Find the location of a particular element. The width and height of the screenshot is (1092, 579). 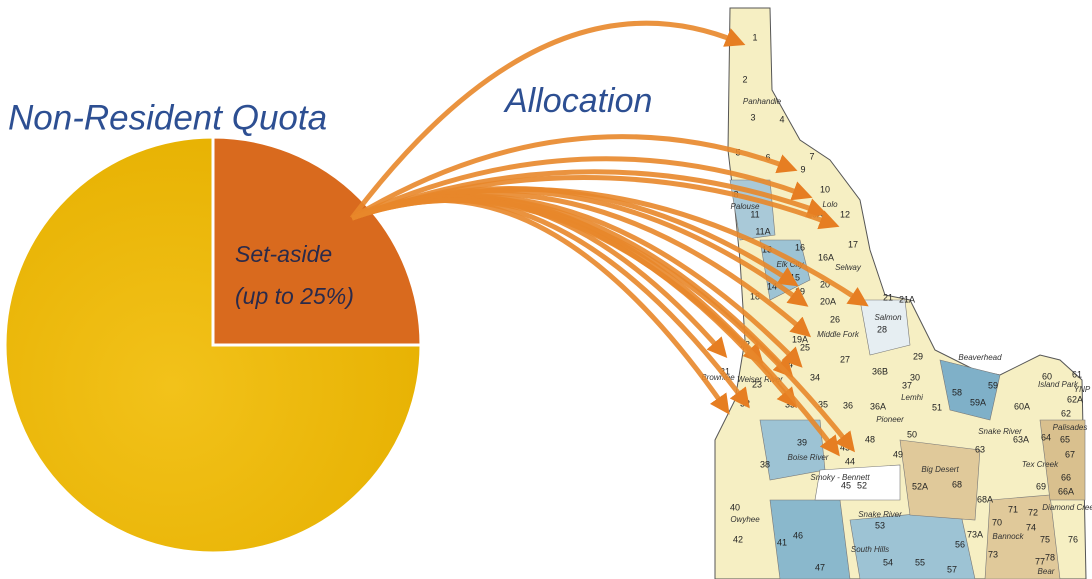

unit-label: 36B is located at coordinates (880, 371).